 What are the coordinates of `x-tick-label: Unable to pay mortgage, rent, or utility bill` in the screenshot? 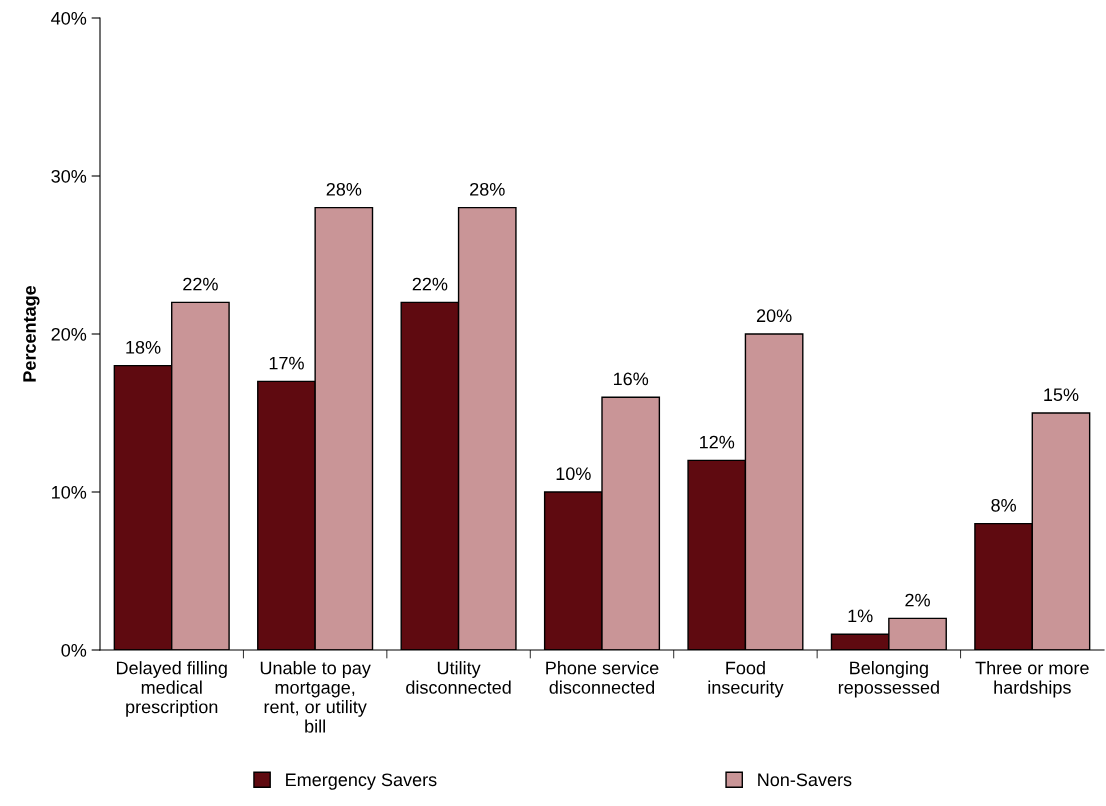 It's located at (315, 697).